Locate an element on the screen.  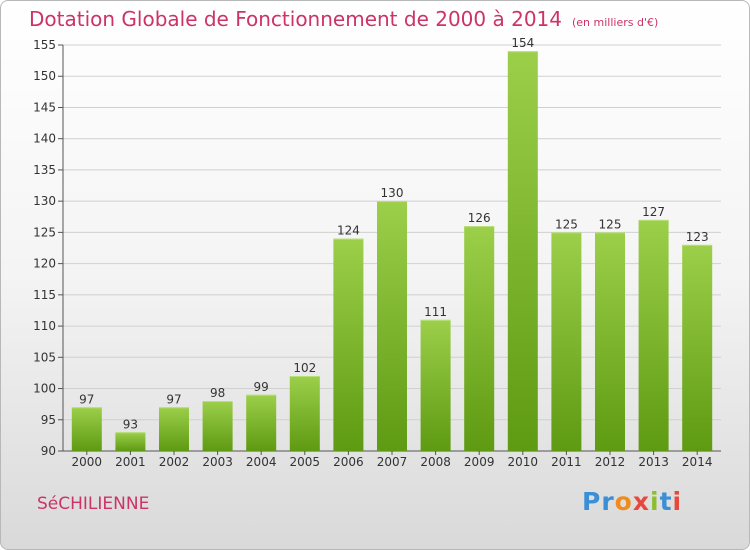
x-tick-label: 2009 is located at coordinates (479, 462).